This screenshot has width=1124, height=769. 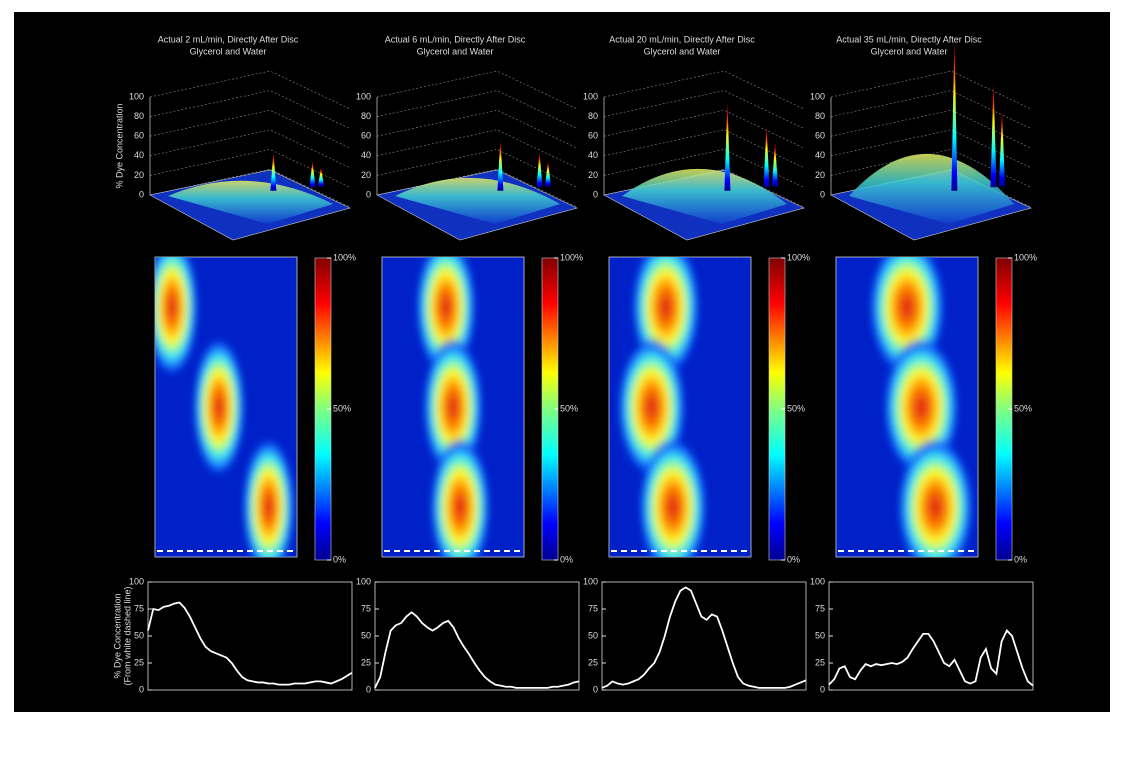 What do you see at coordinates (455, 39) in the screenshot?
I see `panel-title: Actual 6 mL/min, Directly After Disc` at bounding box center [455, 39].